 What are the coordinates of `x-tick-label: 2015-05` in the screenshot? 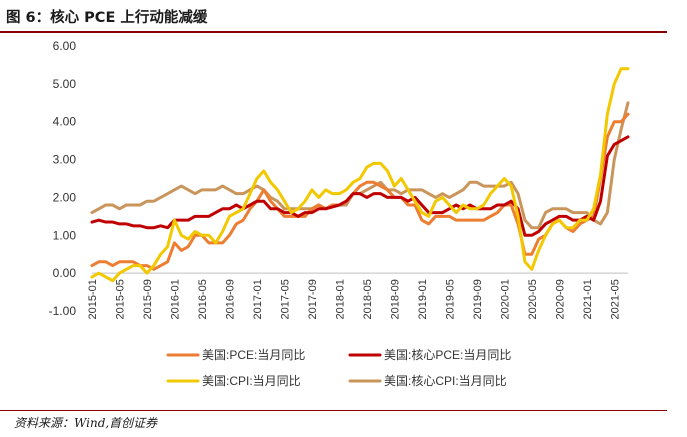 It's located at (120, 299).